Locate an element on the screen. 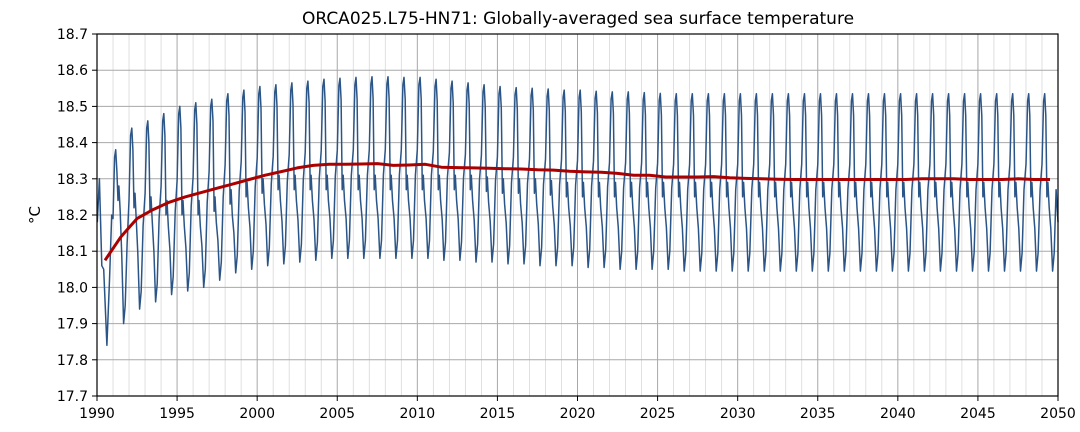 This screenshot has width=1080, height=432. y-tick-label: 18.2 is located at coordinates (72, 216).